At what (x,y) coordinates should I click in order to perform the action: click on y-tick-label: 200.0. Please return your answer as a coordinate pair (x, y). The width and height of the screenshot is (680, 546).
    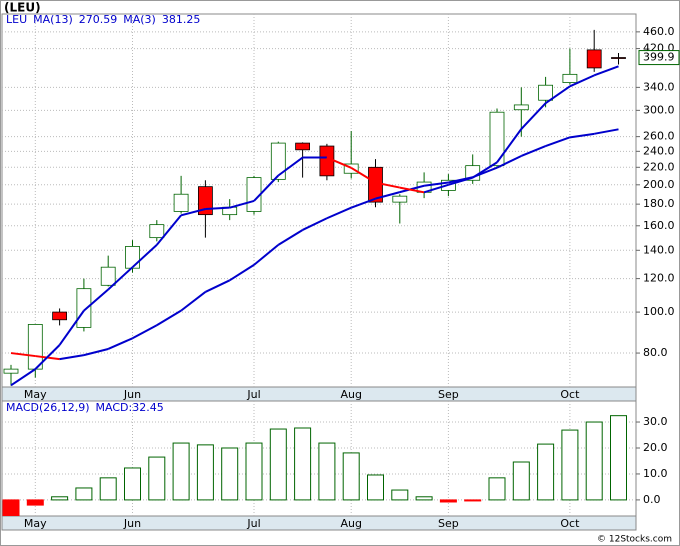
    Looking at the image, I should click on (659, 184).